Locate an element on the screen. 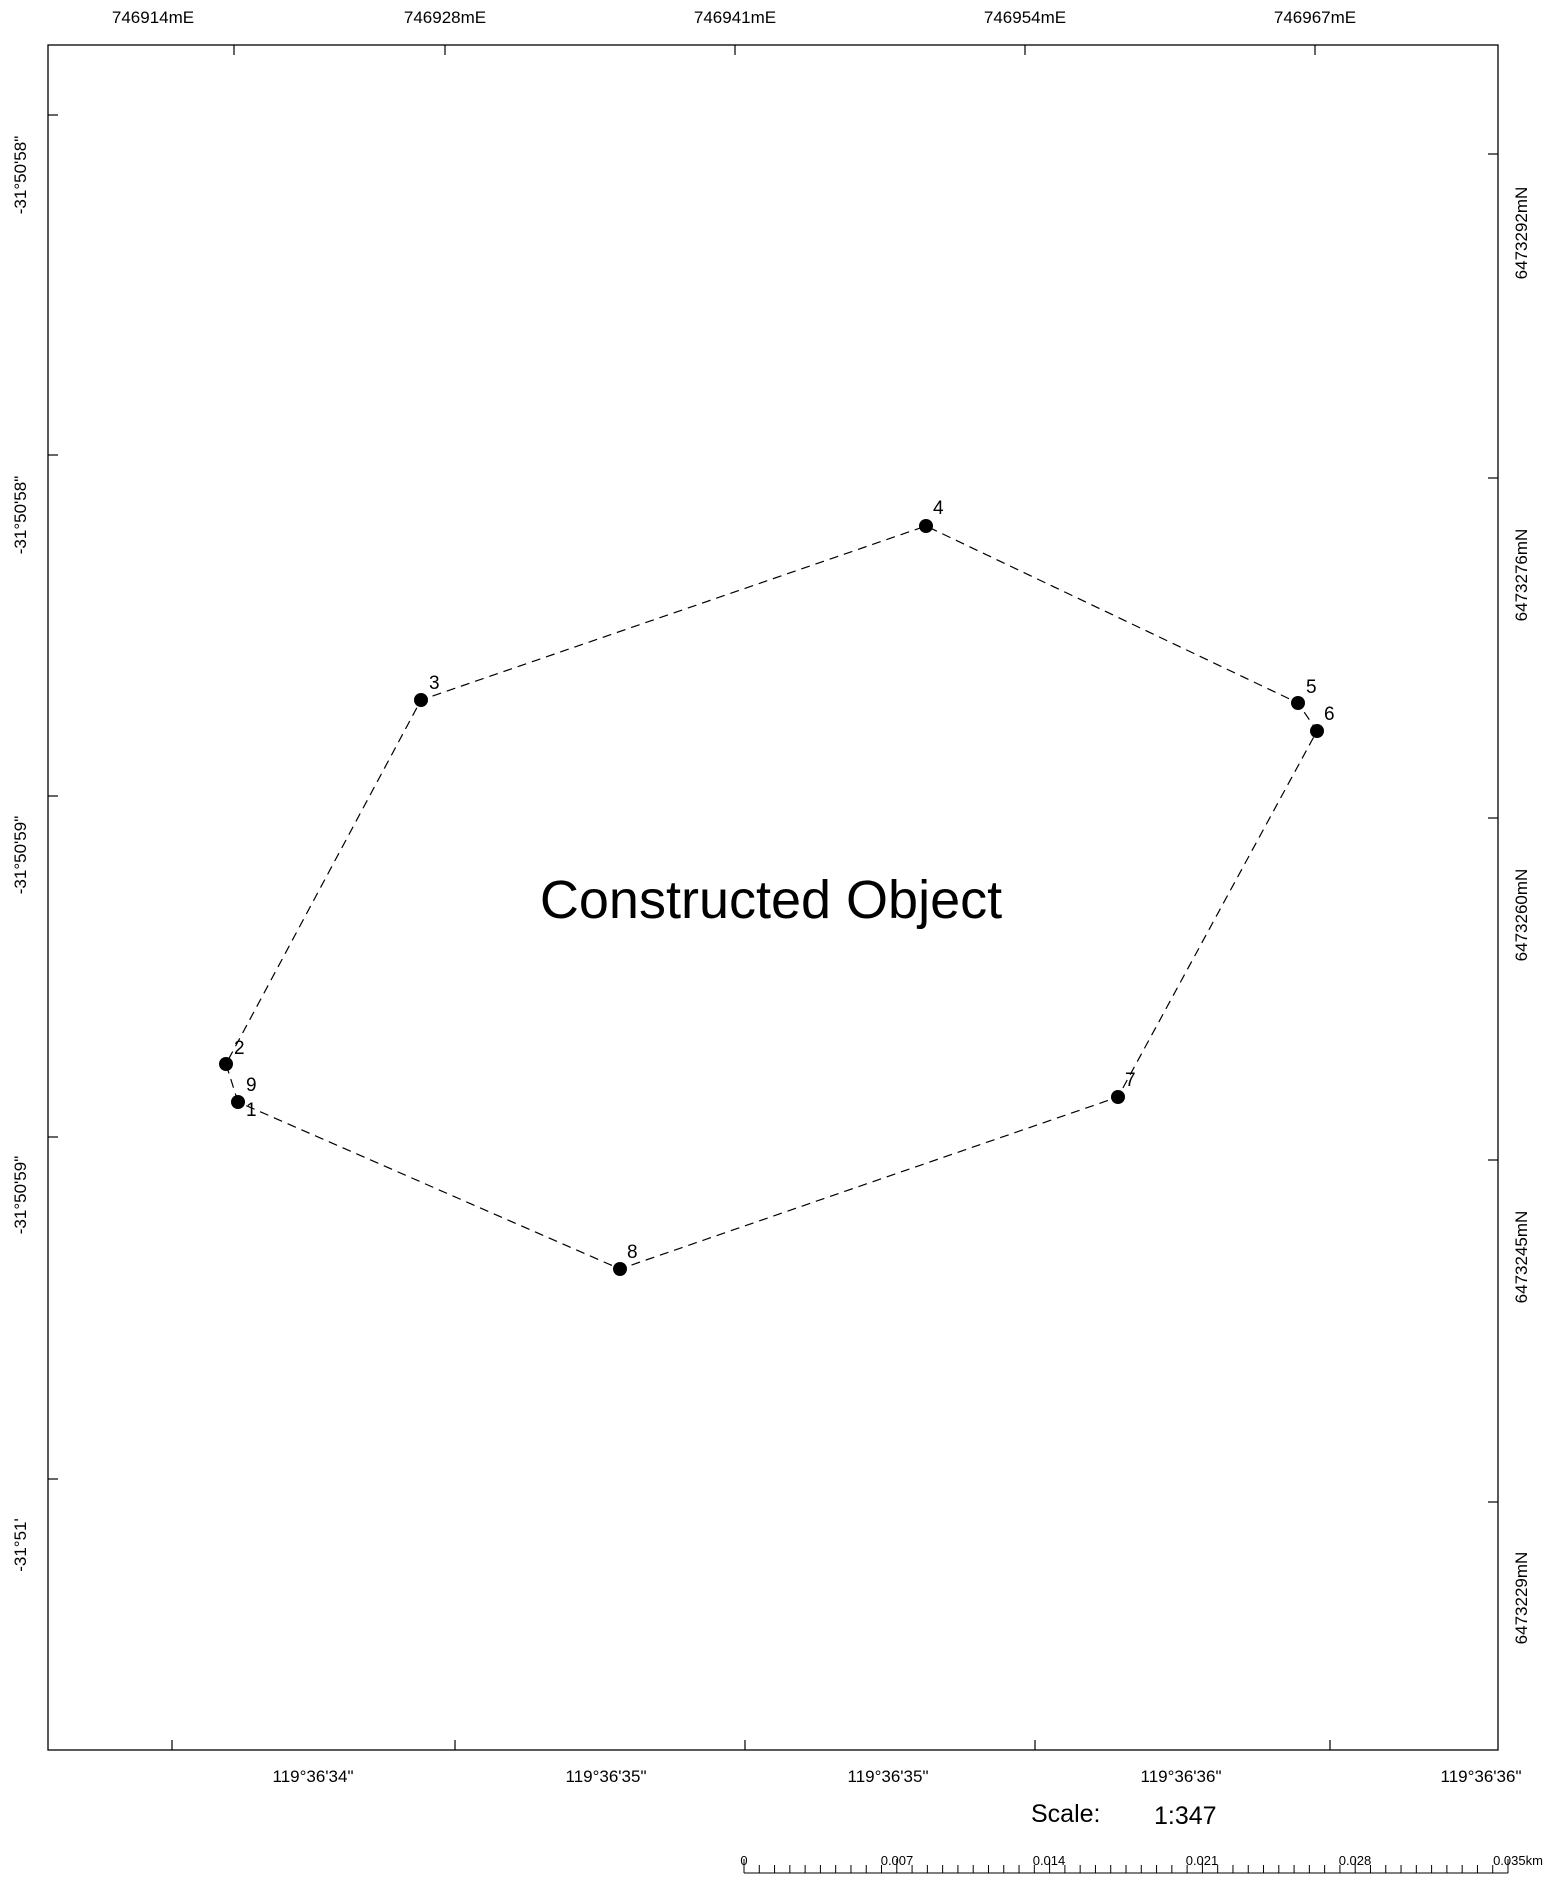  northing-label: 6473276mN is located at coordinates (1521, 575).